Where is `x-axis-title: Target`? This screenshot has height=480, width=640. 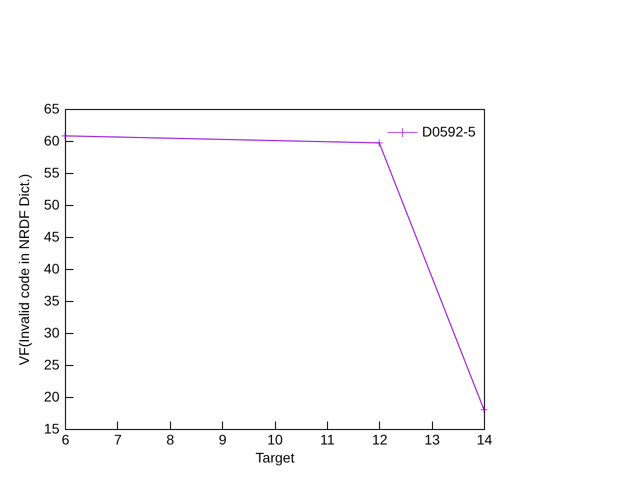 x-axis-title: Target is located at coordinates (275, 458).